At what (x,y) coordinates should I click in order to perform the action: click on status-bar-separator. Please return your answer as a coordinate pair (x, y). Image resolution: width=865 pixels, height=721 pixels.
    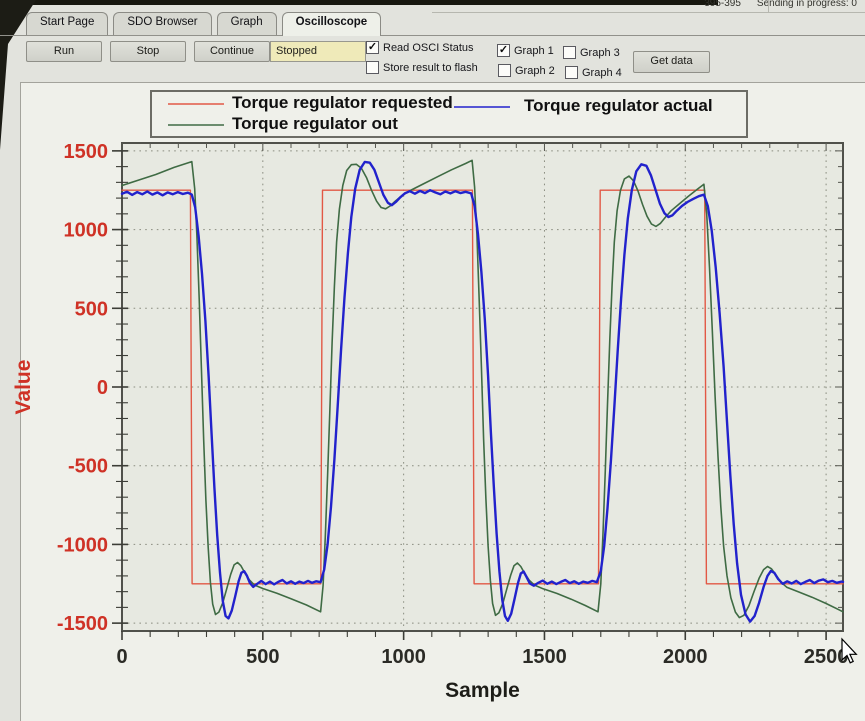
    Looking at the image, I should click on (768, 6).